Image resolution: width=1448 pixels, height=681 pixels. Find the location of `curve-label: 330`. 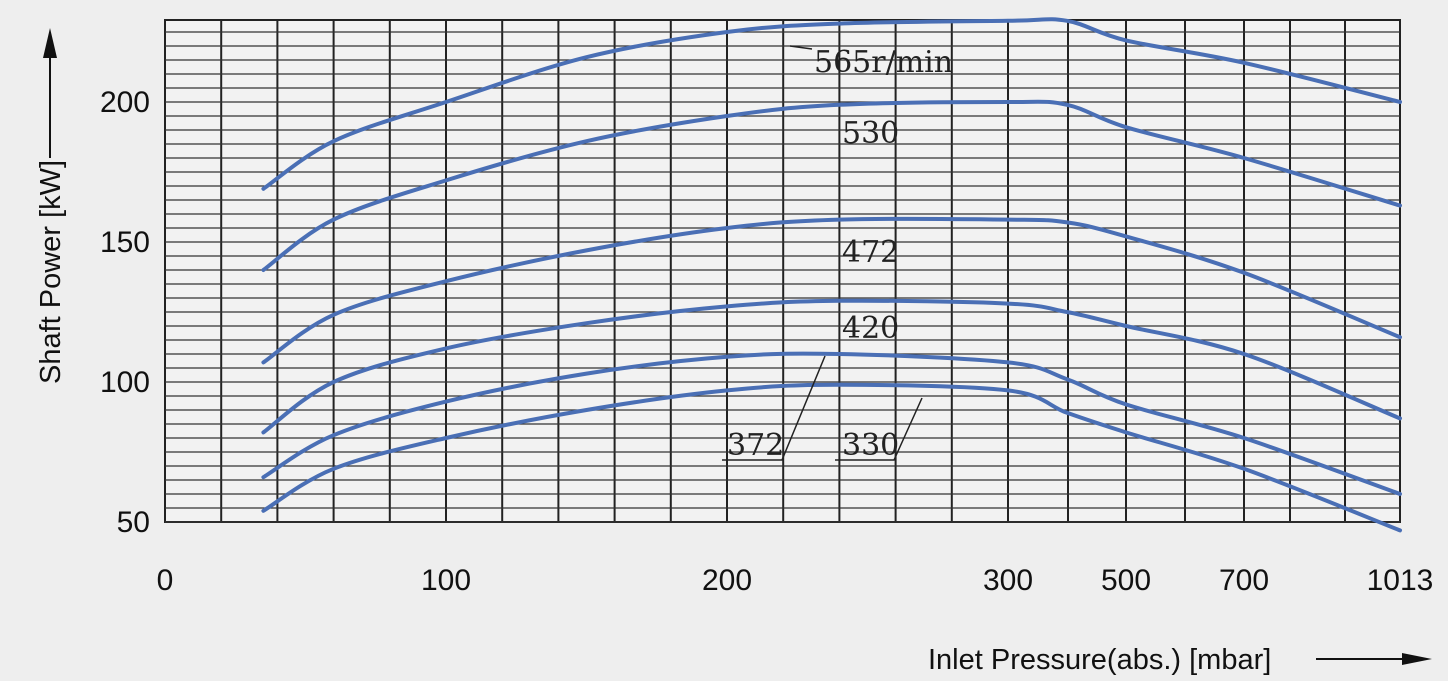

curve-label: 330 is located at coordinates (870, 445).